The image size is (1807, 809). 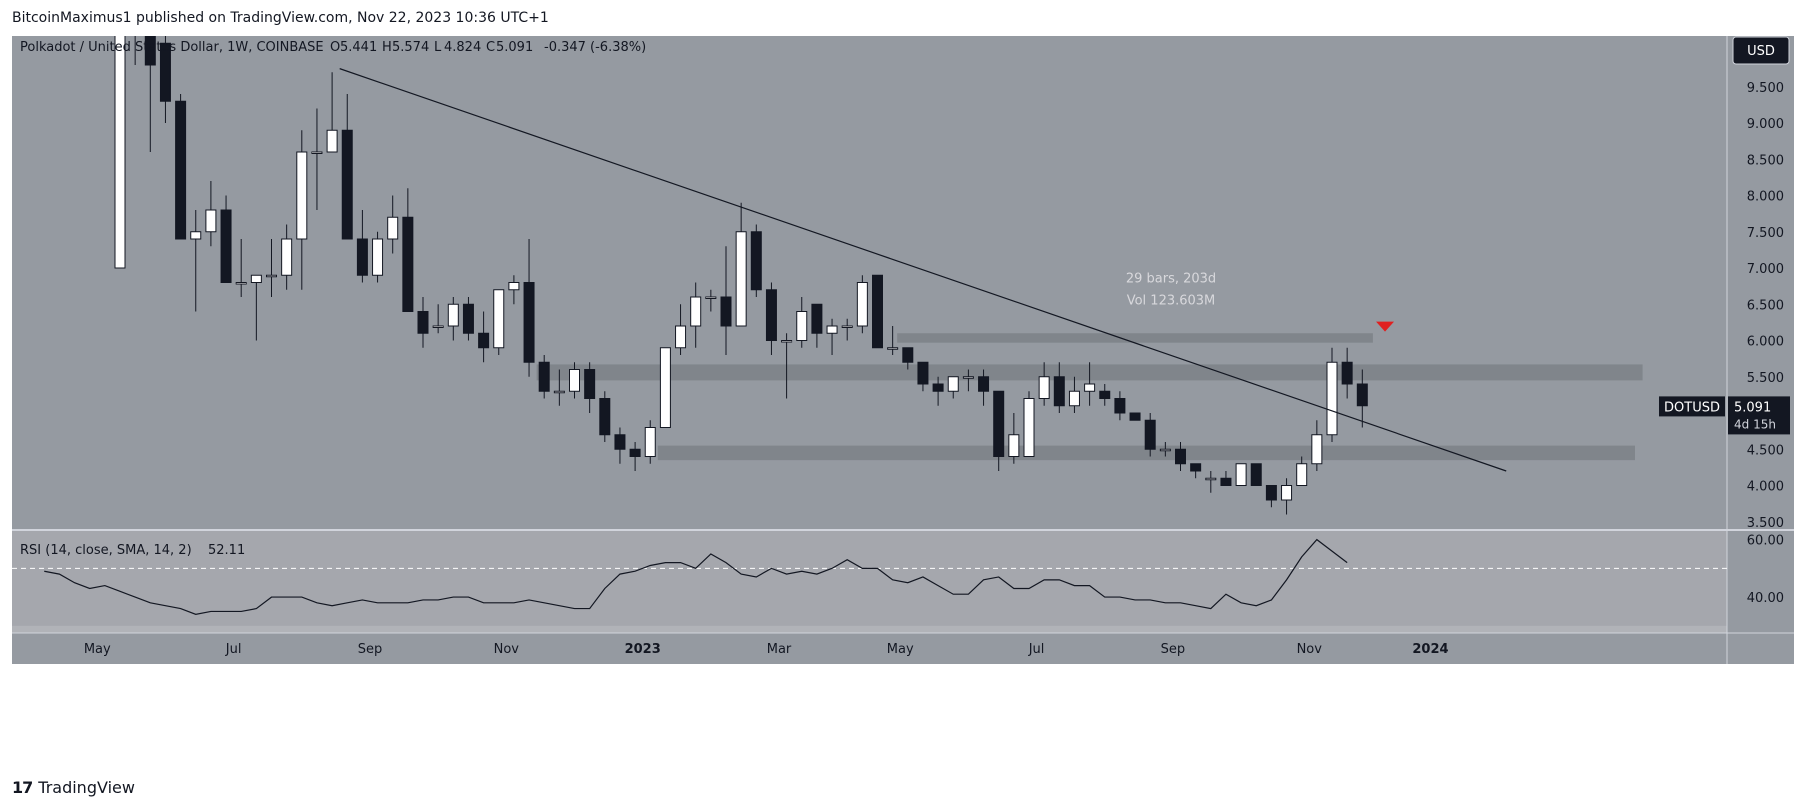 I want to click on measure-bars-label: 29 bars, 203d, so click(x=1171, y=279).